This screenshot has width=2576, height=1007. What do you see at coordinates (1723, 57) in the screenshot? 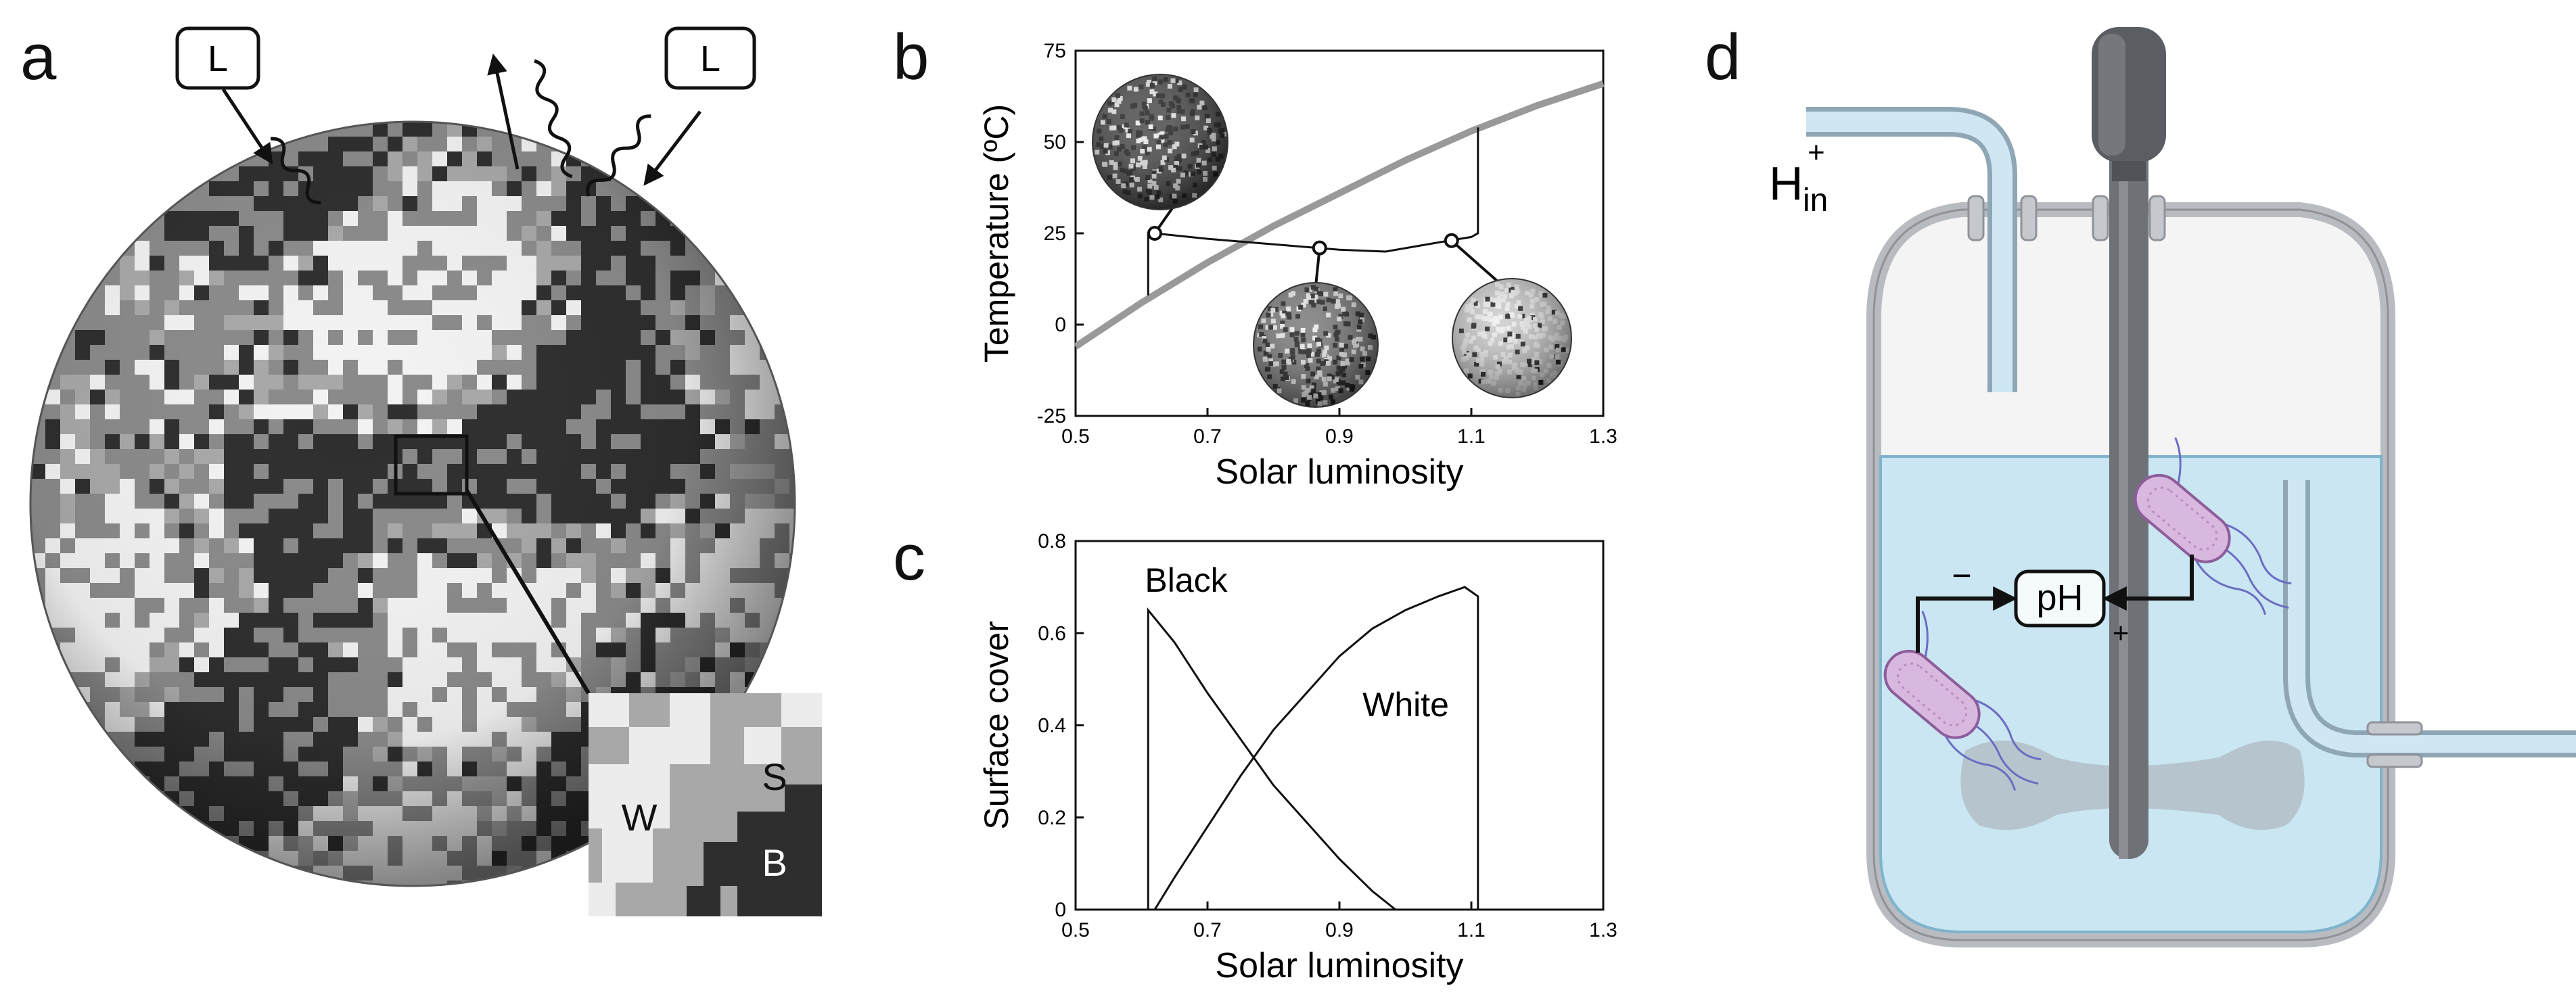
I see `panel-letter-d: d` at bounding box center [1723, 57].